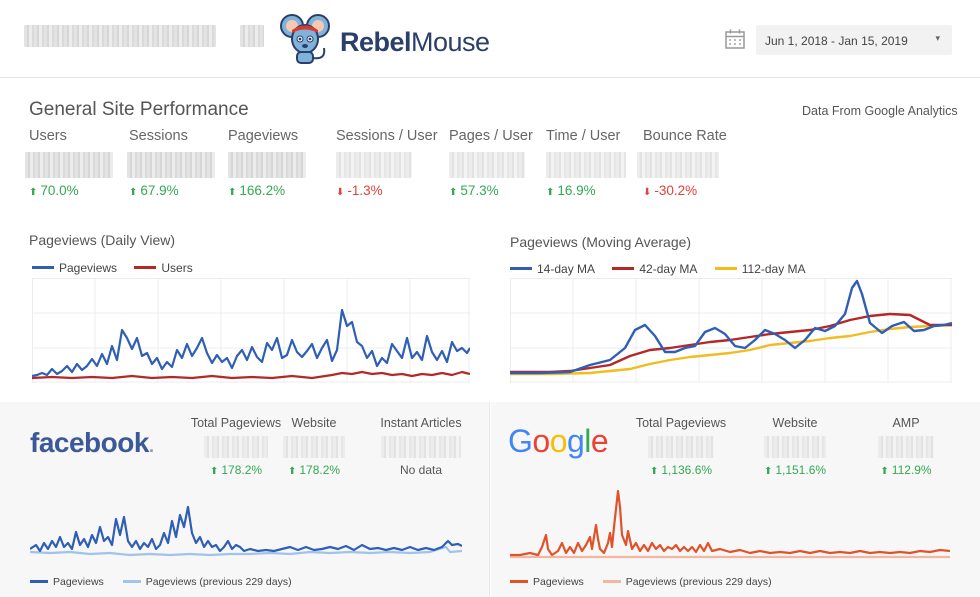 This screenshot has width=980, height=597. What do you see at coordinates (305, 39) in the screenshot?
I see `mouse-mascot-logo` at bounding box center [305, 39].